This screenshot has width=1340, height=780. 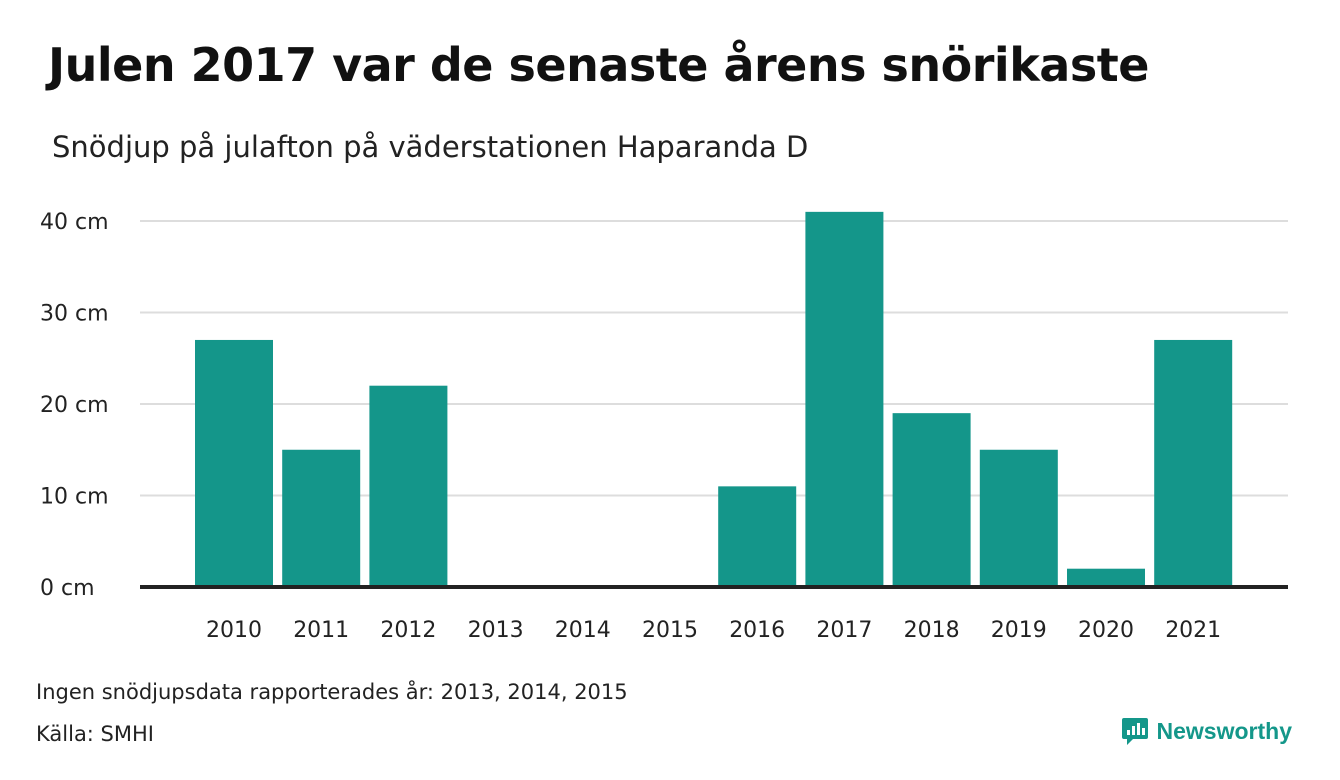 I want to click on y-tick-label: 20 cm, so click(x=74, y=405).